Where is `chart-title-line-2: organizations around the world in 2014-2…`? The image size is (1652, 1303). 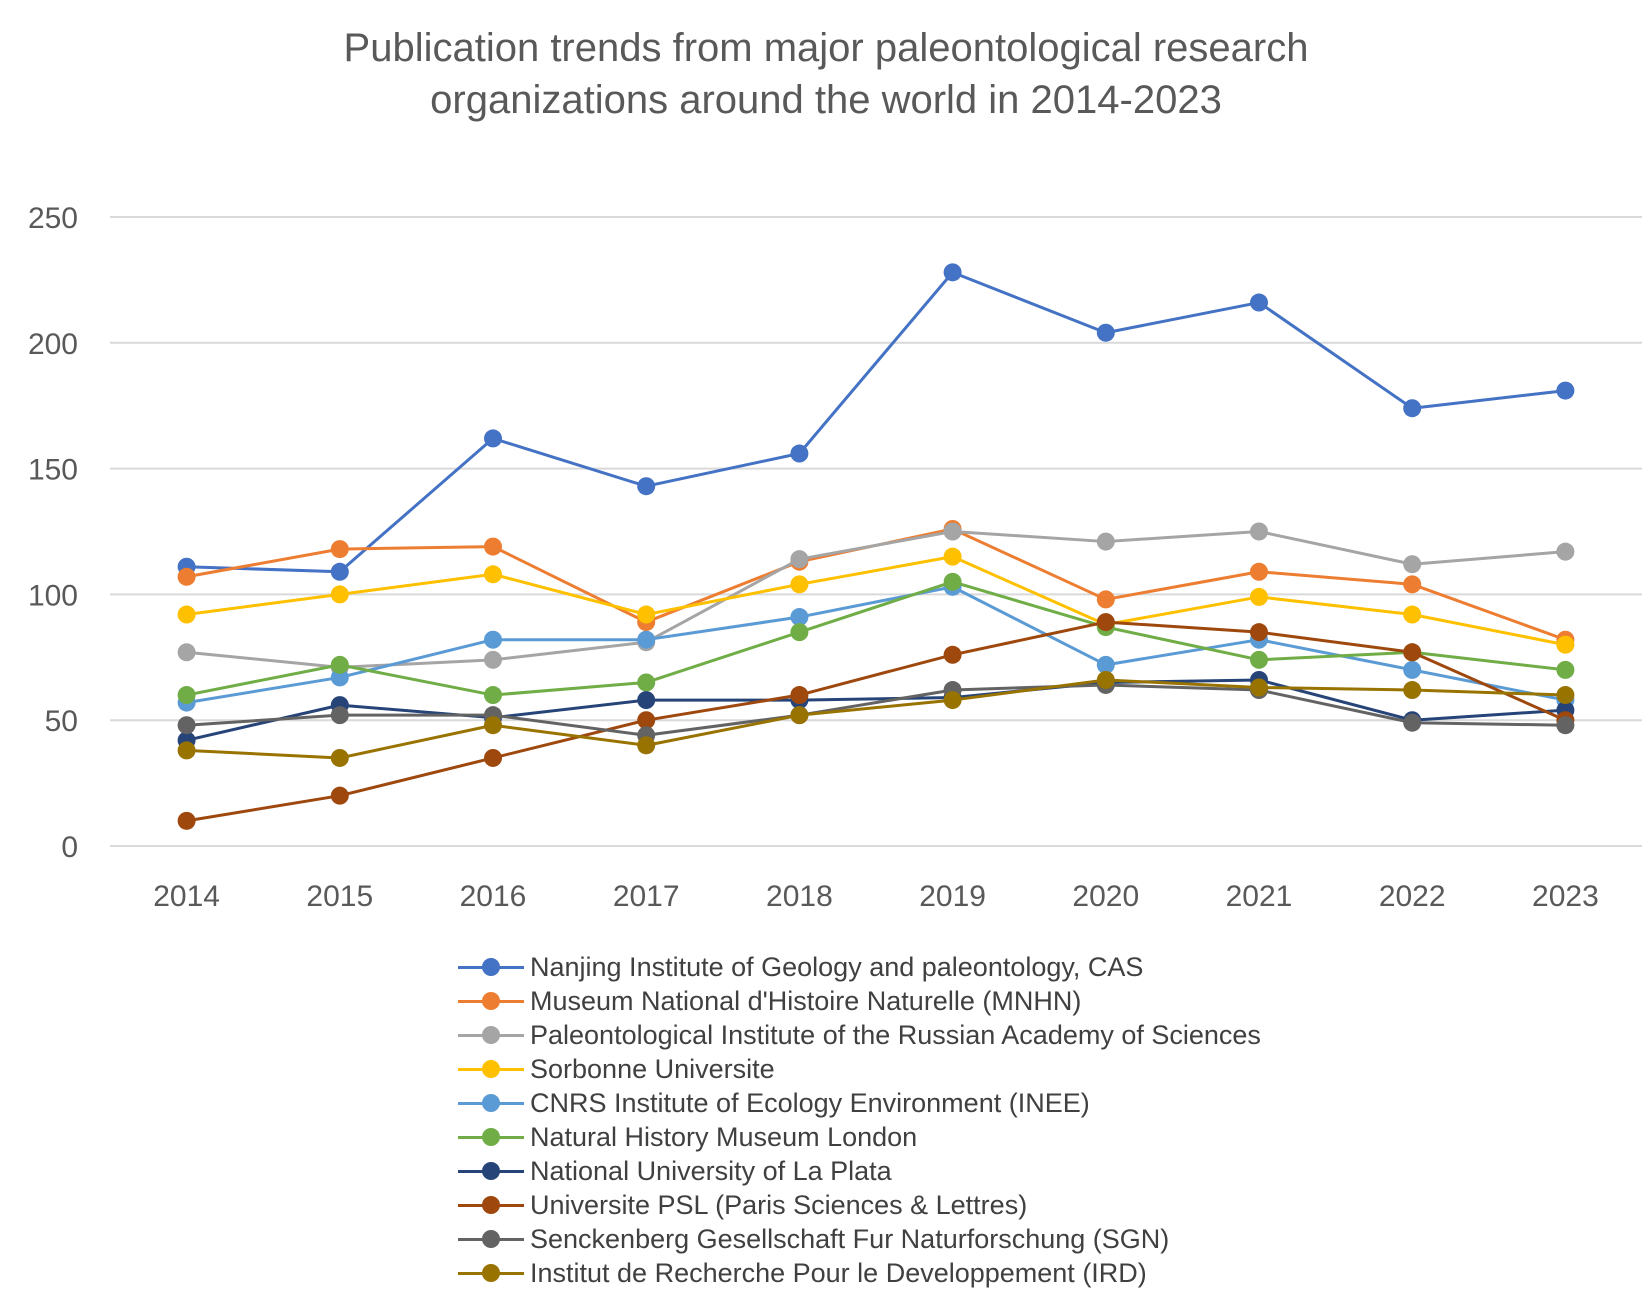
chart-title-line-2: organizations around the world in 2014-2… is located at coordinates (826, 100).